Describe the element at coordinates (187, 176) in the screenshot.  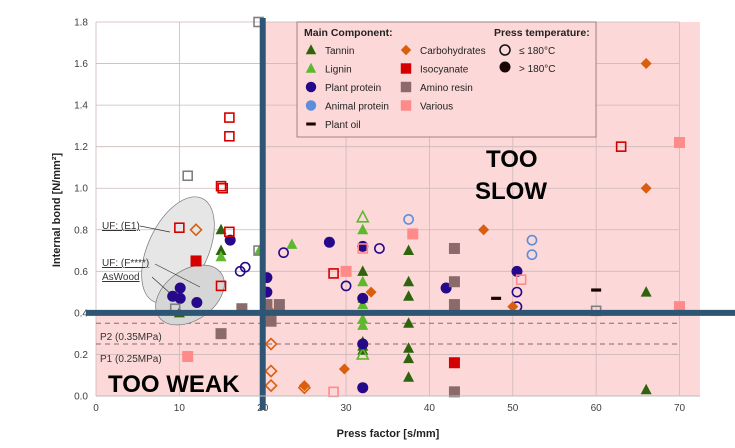
I see `unspecified-grey-point-hollow` at that location.